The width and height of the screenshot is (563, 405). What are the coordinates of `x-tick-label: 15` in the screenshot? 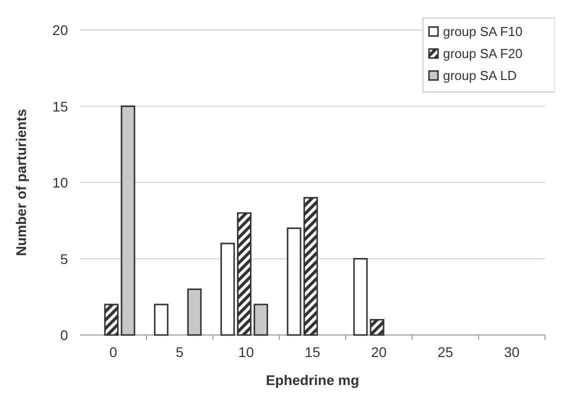 It's located at (312, 352).